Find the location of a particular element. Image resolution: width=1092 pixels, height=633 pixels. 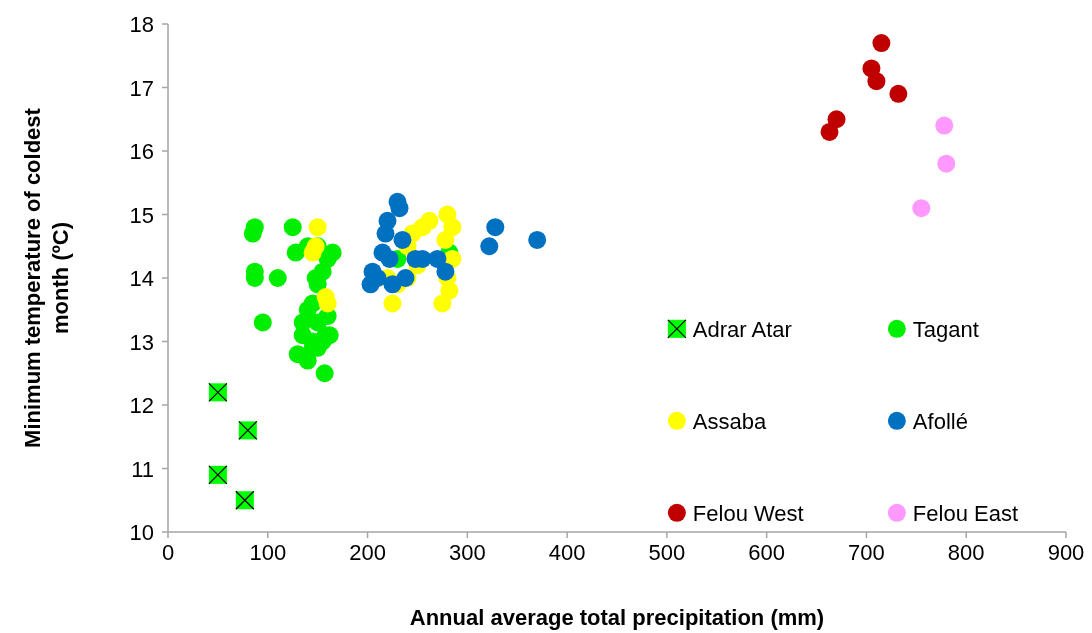

x-tick-label: 600 is located at coordinates (767, 552).